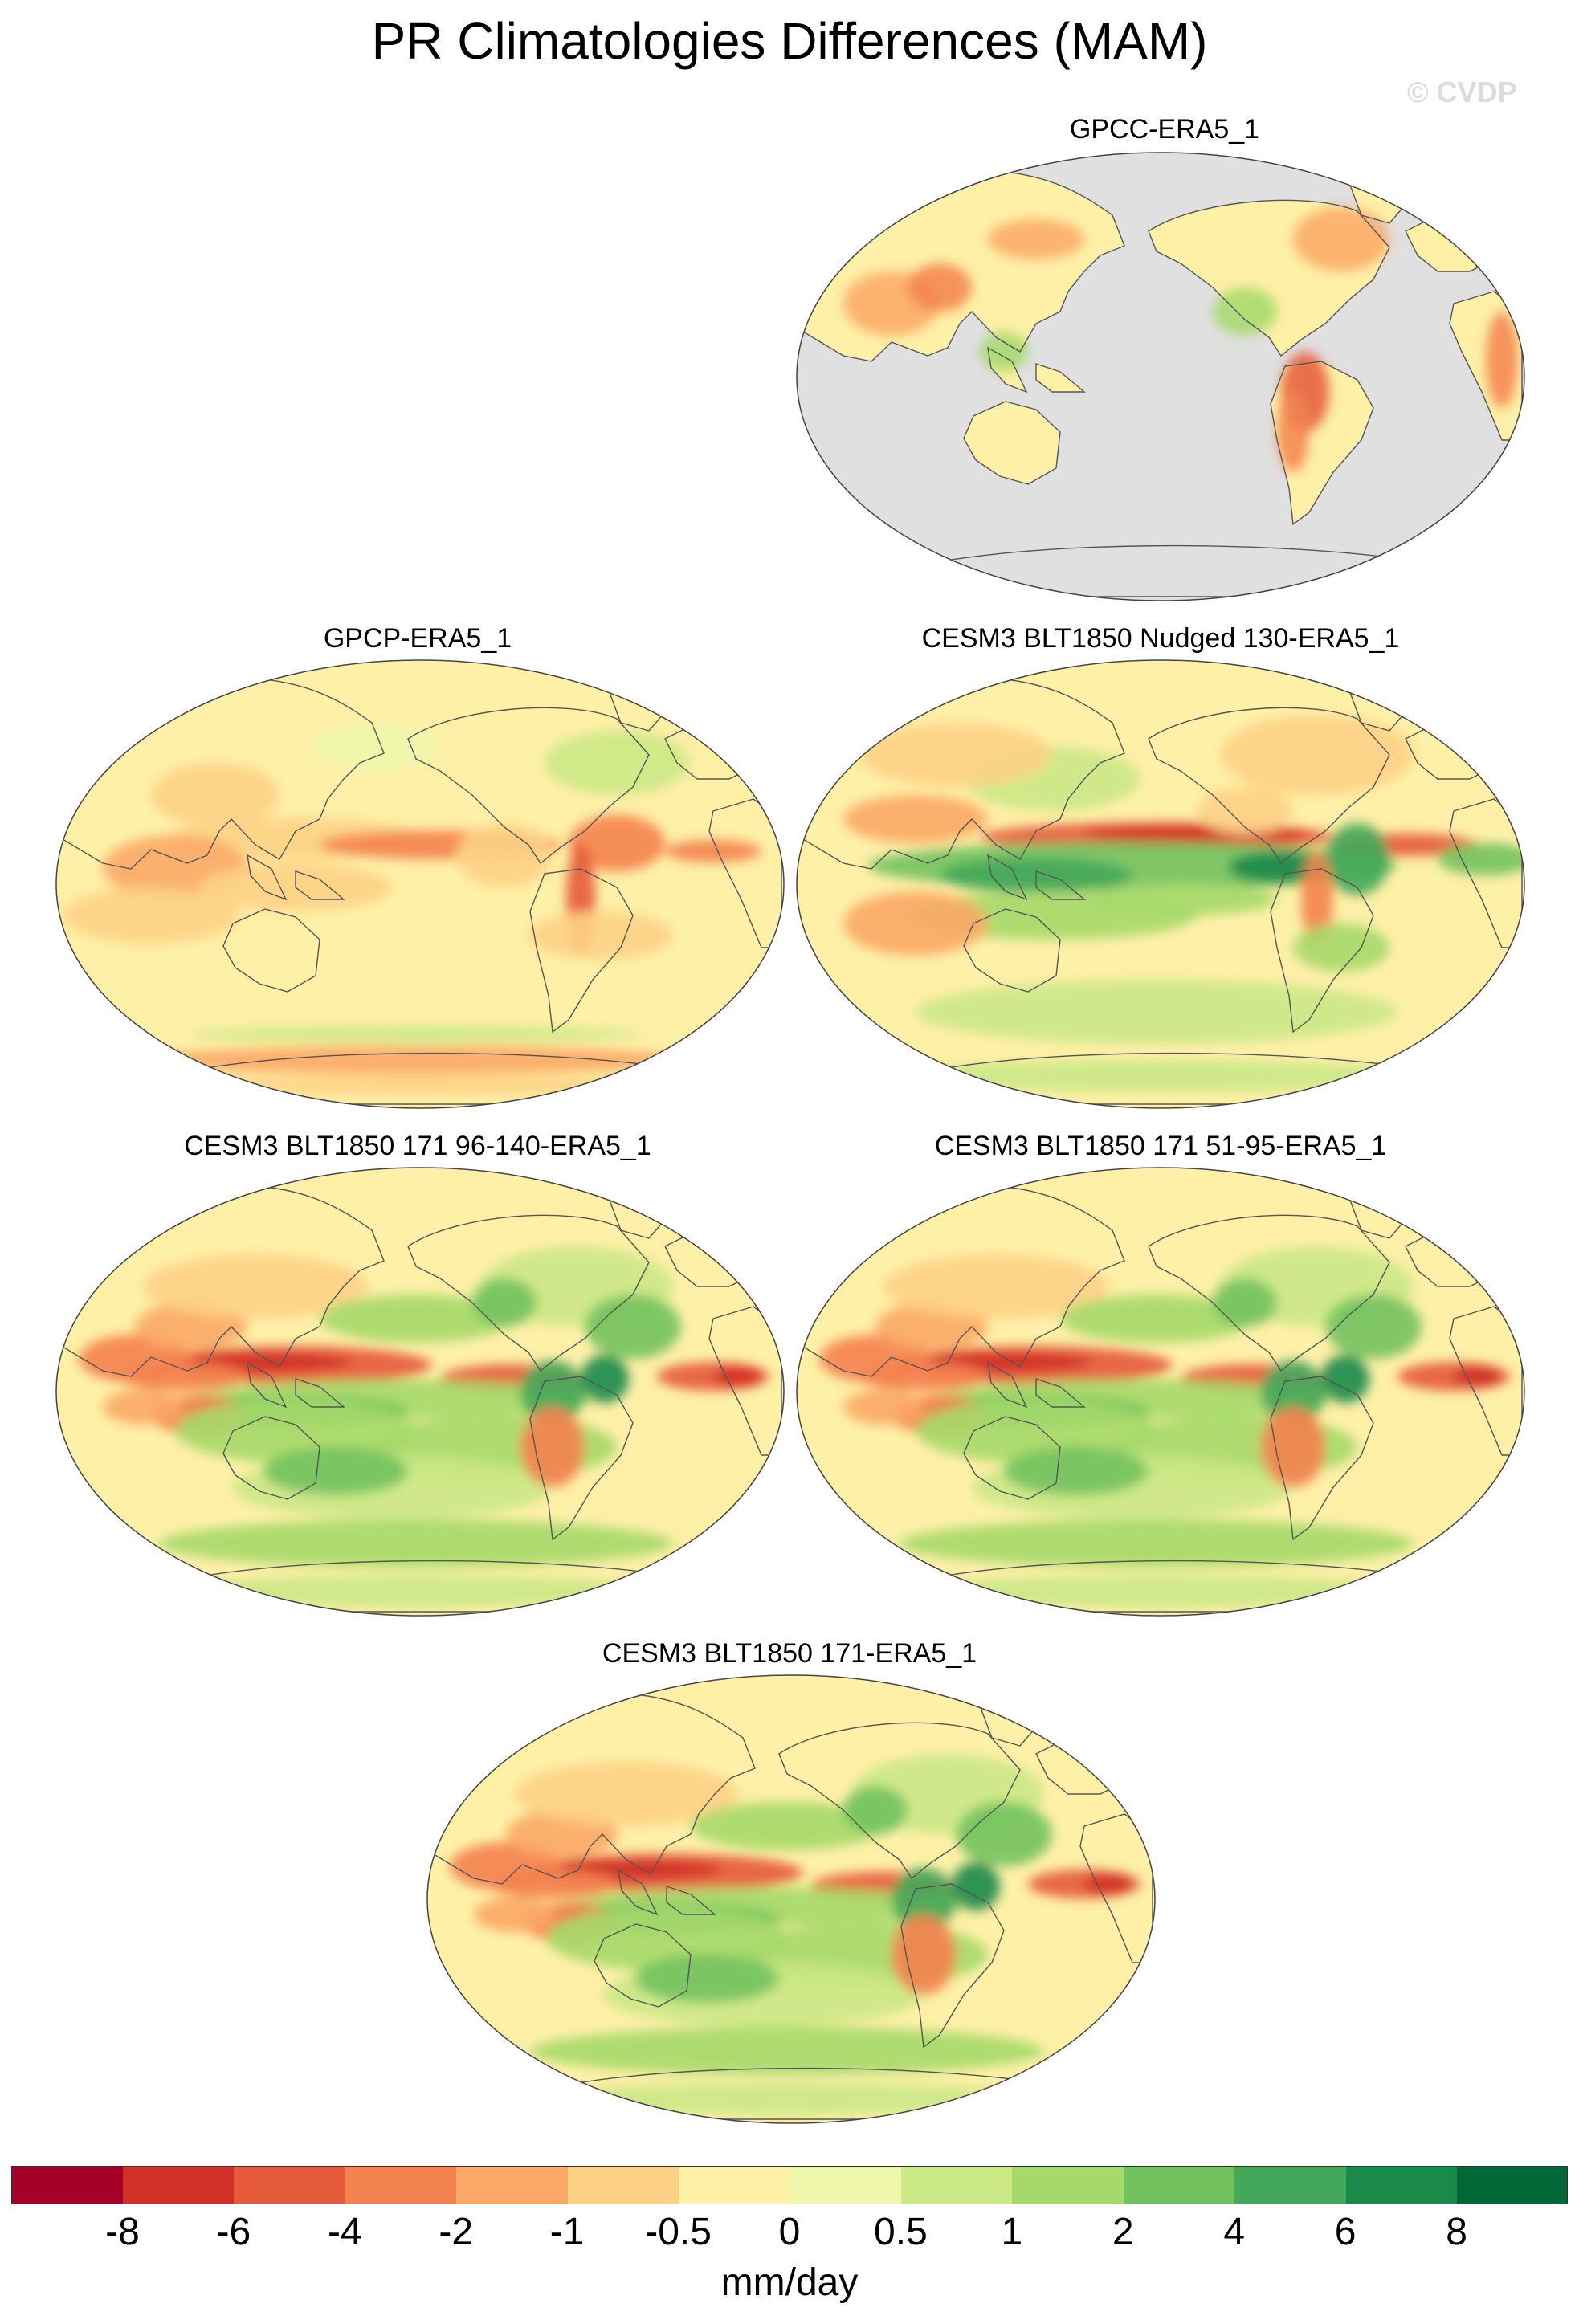 The image size is (1579, 2324). Describe the element at coordinates (678, 2232) in the screenshot. I see `colorbar-tick-label: -0.5` at that location.